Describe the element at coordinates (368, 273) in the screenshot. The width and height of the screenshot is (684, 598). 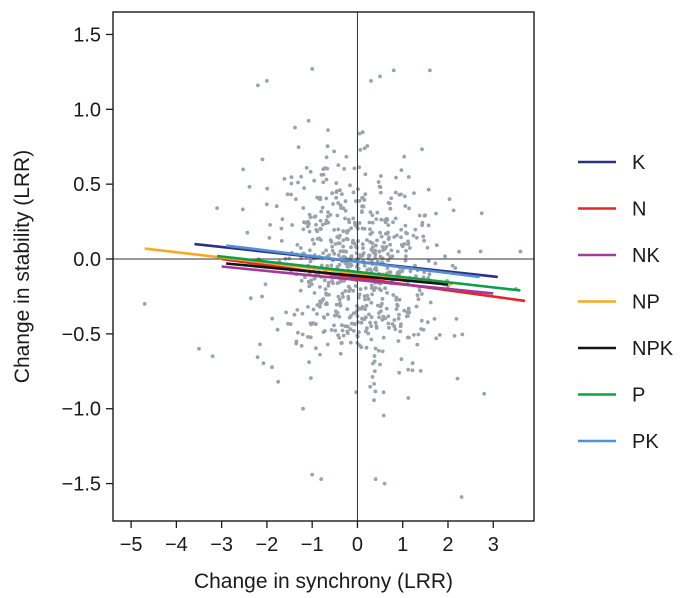
I see `regression-line-p` at that location.